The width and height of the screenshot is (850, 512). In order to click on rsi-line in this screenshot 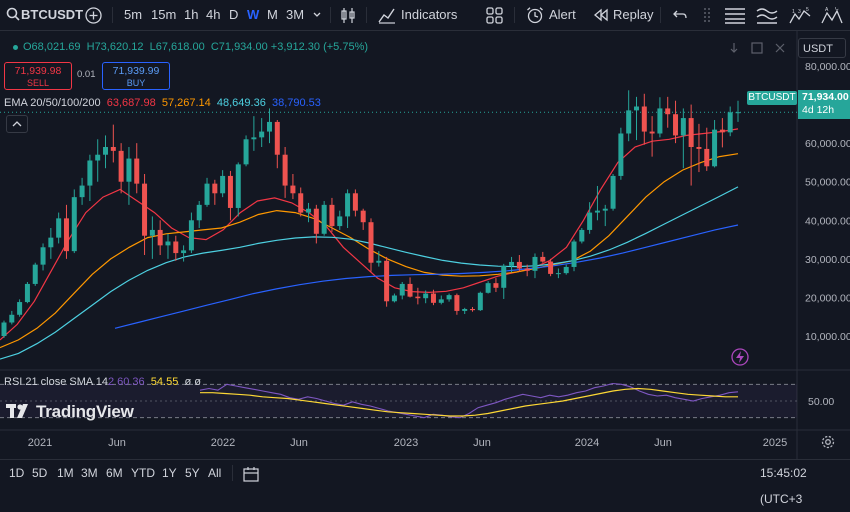, I will do `click(469, 400)`.